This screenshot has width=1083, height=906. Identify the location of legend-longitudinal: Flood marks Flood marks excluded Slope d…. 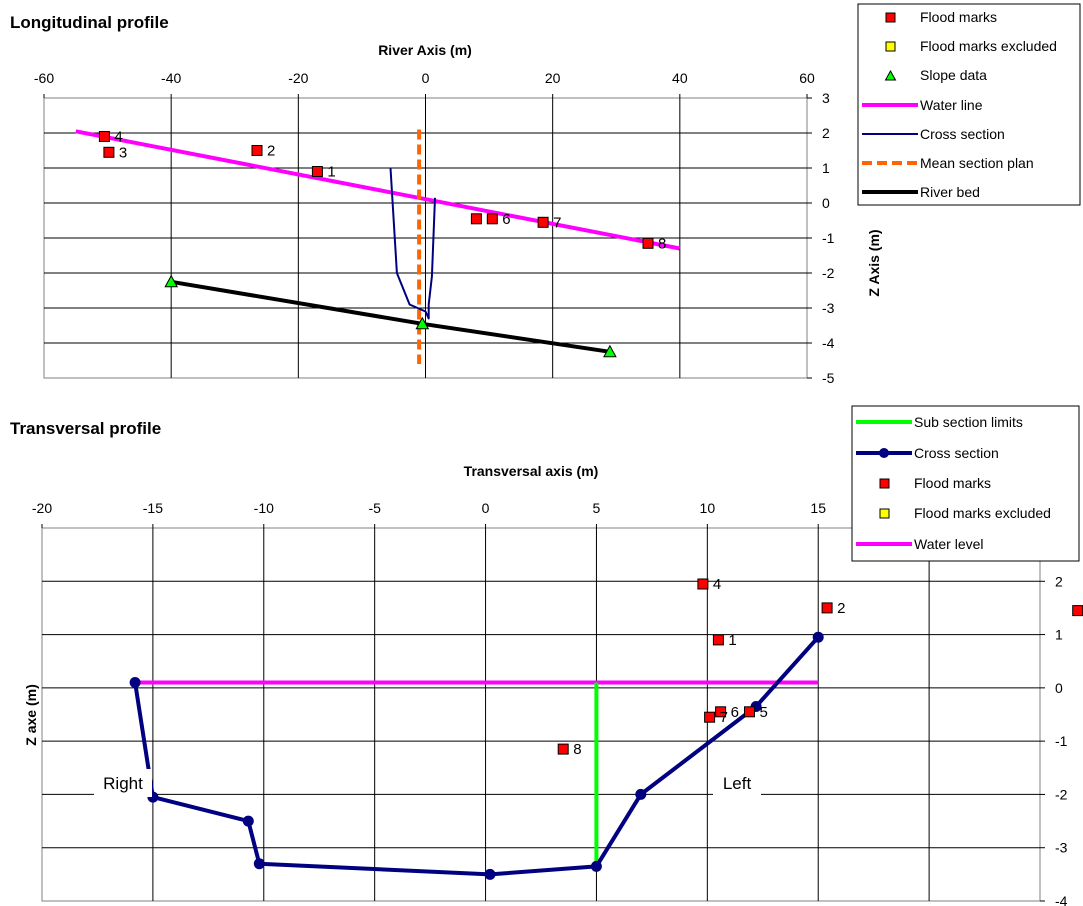
(969, 104).